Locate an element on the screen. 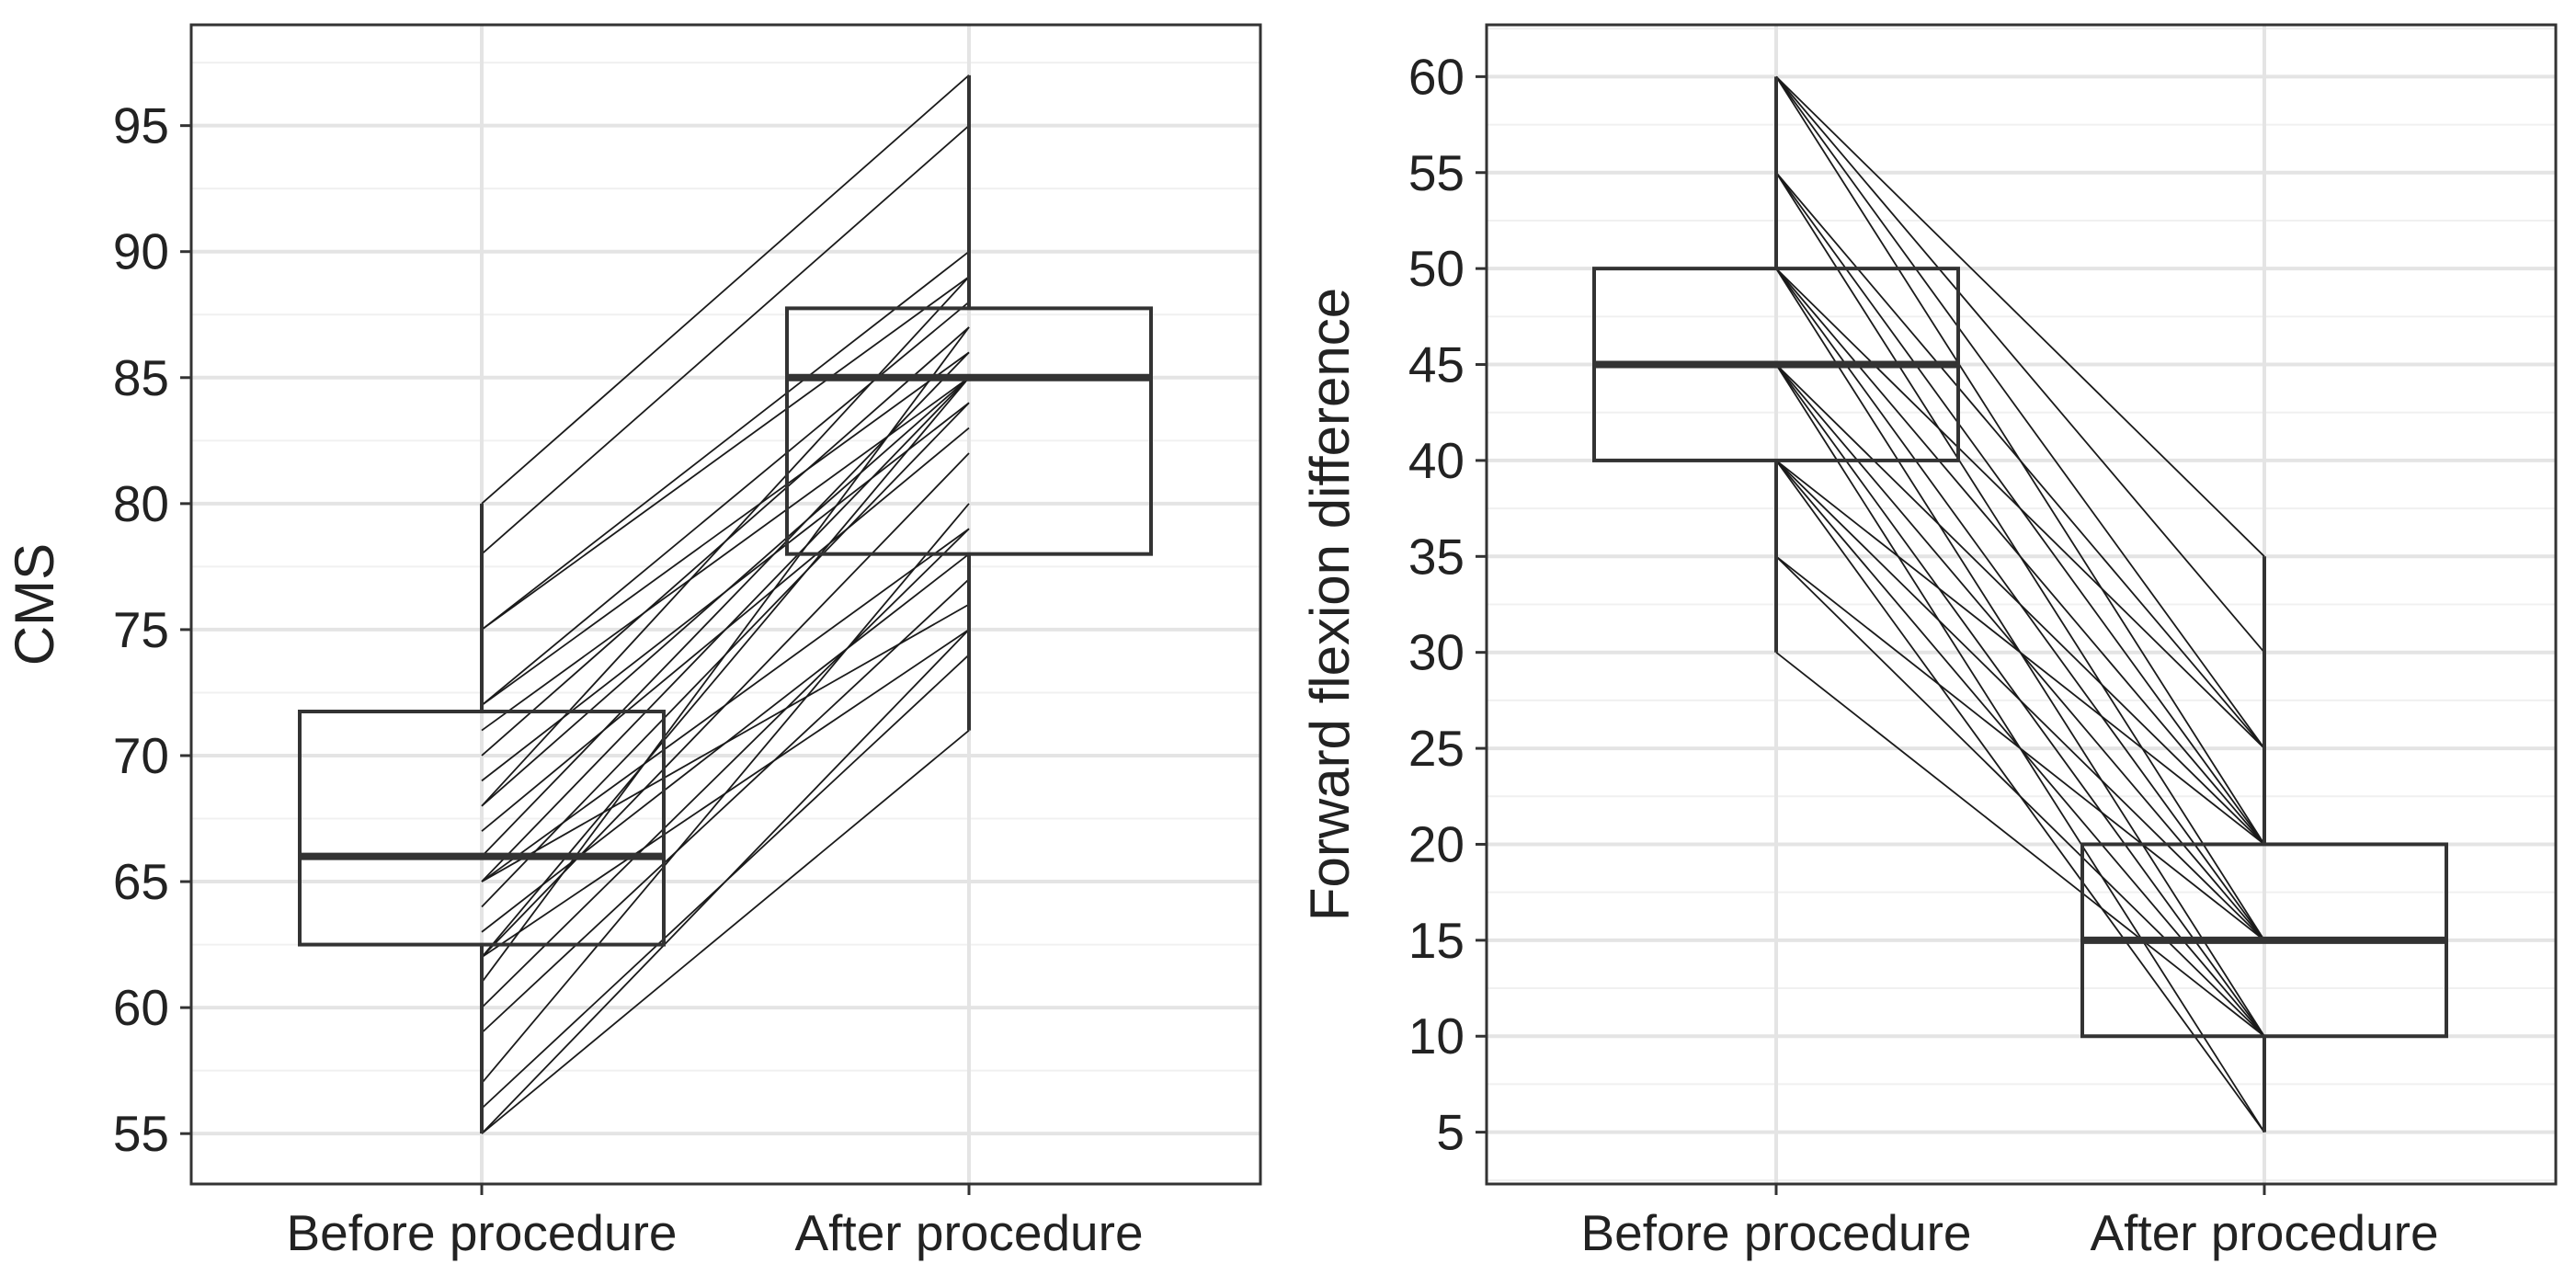 This screenshot has height=1275, width=2576. y-tick-label: 20 is located at coordinates (1436, 843).